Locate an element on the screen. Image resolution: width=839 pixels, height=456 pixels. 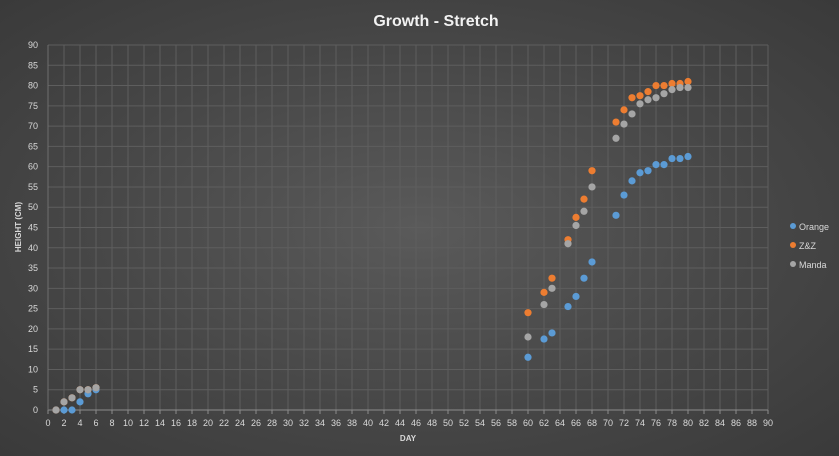
y-tick-label: 45 is located at coordinates (33, 228).